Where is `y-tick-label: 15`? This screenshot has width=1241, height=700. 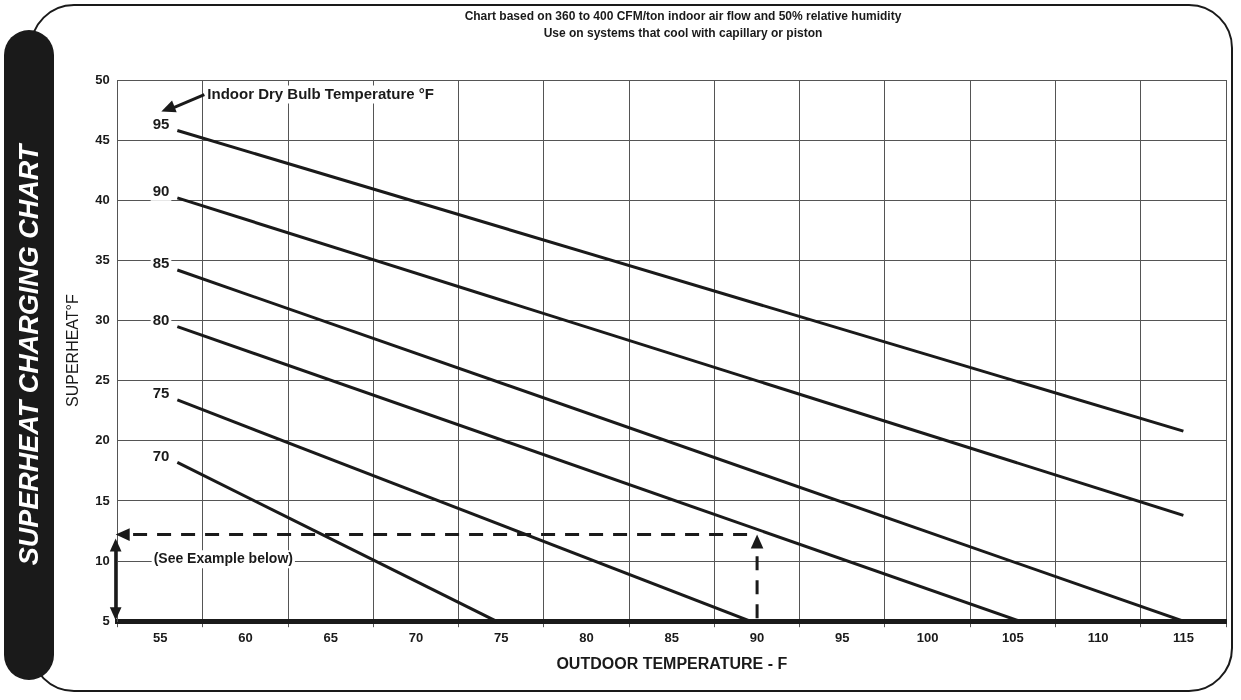 y-tick-label: 15 is located at coordinates (102, 500).